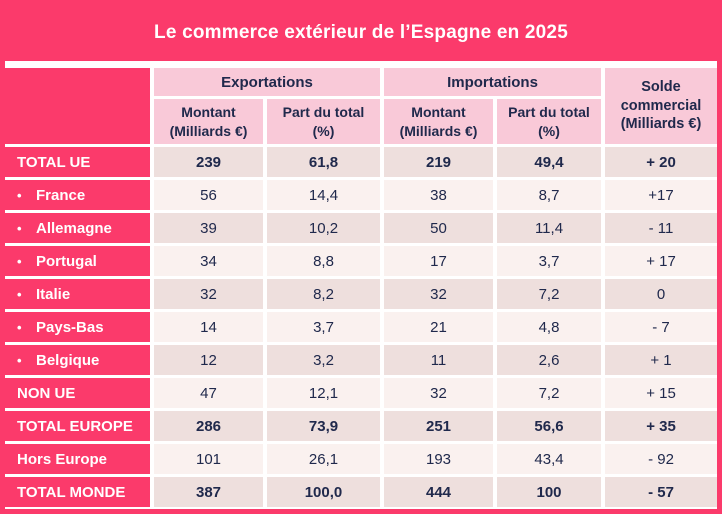 Image resolution: width=722 pixels, height=514 pixels. I want to click on cell-exportations-part: 14,4, so click(323, 195).